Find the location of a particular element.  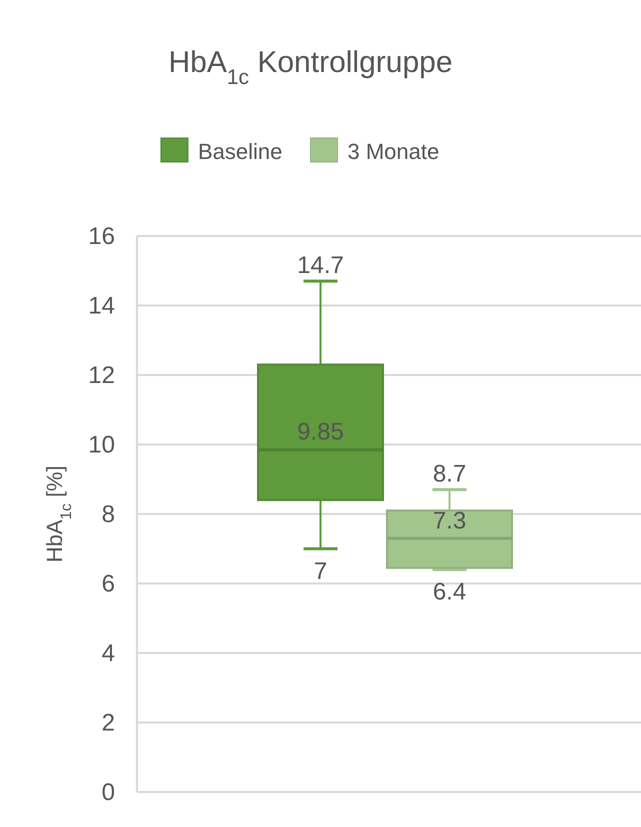

y-tick-label: 16 is located at coordinates (101, 236).